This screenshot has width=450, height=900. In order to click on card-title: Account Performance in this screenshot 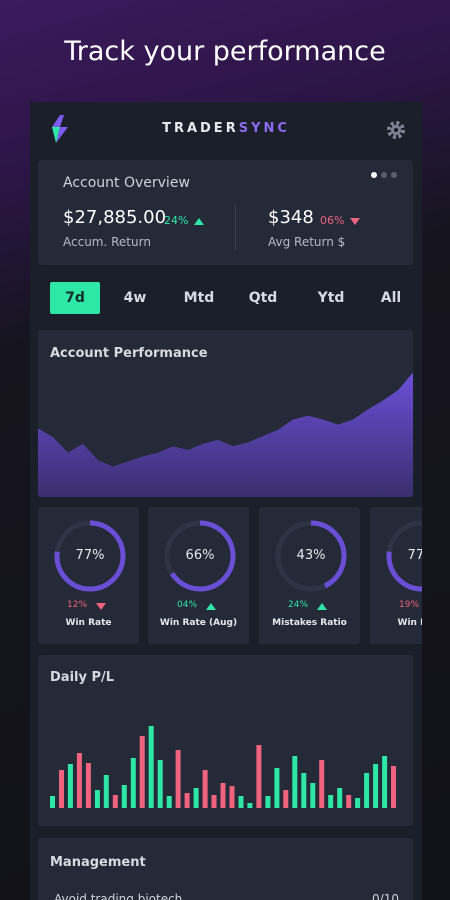, I will do `click(129, 353)`.